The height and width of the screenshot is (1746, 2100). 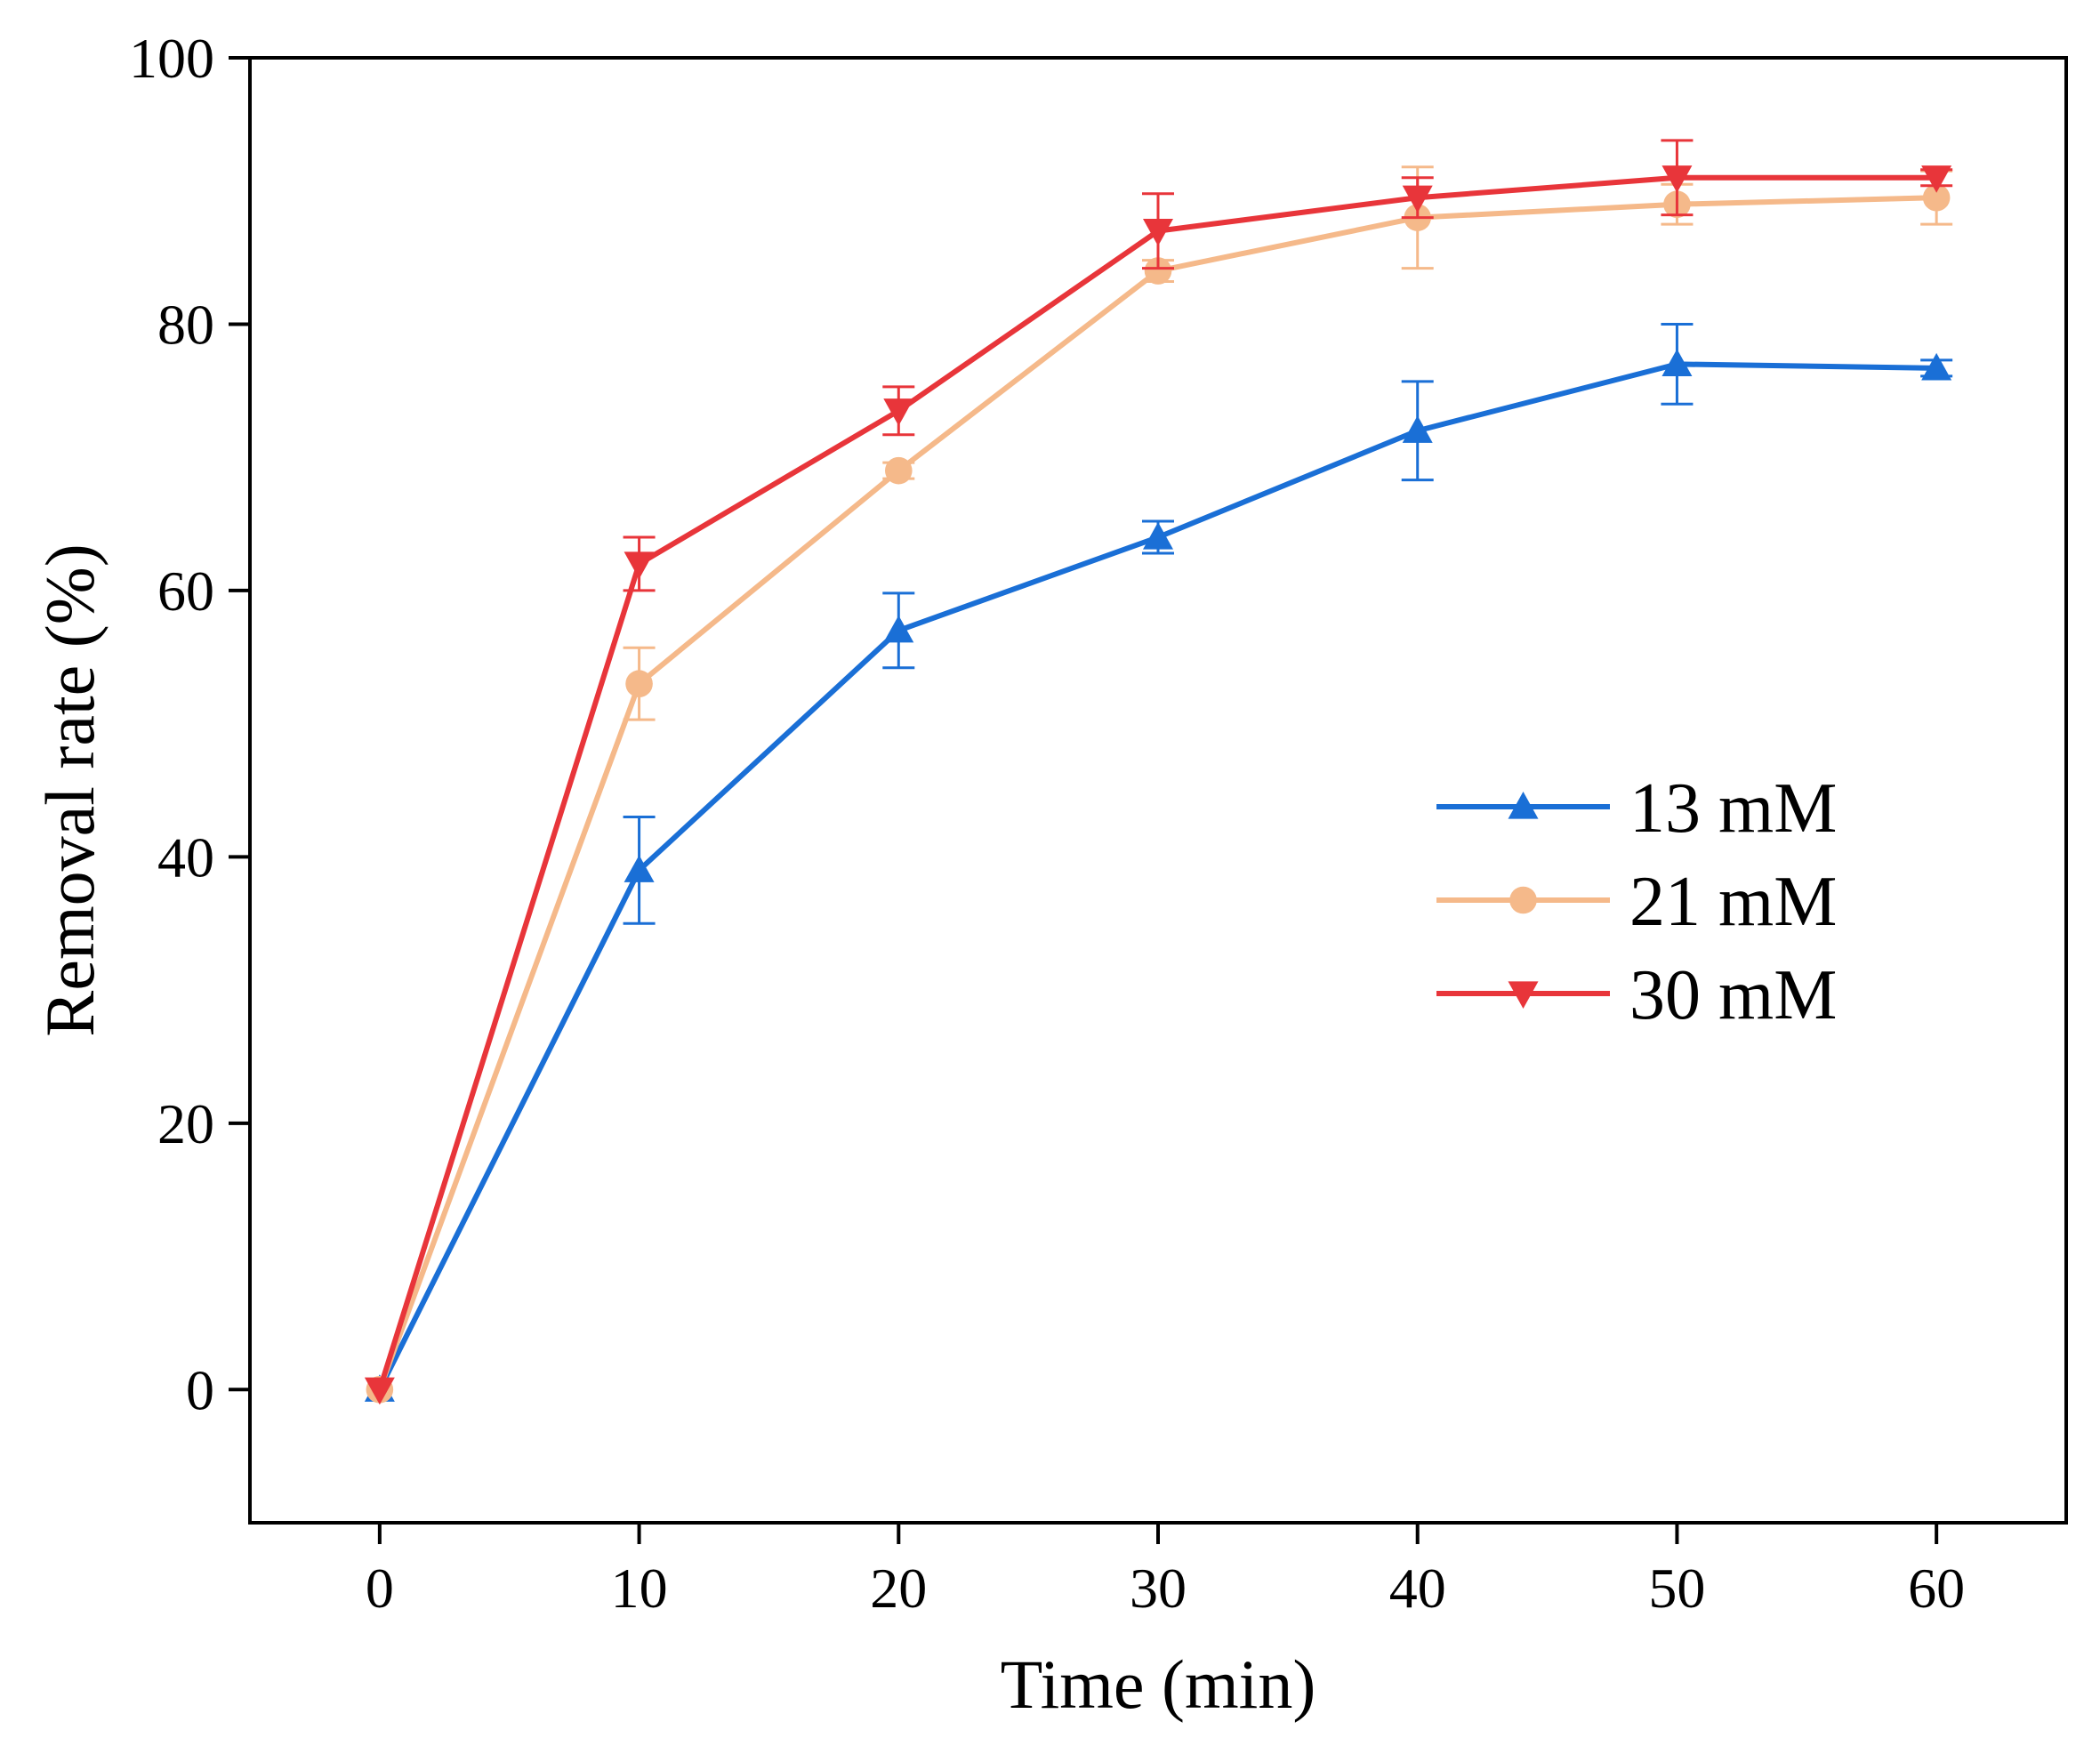 I want to click on x-tick-label: 20, so click(x=898, y=1588).